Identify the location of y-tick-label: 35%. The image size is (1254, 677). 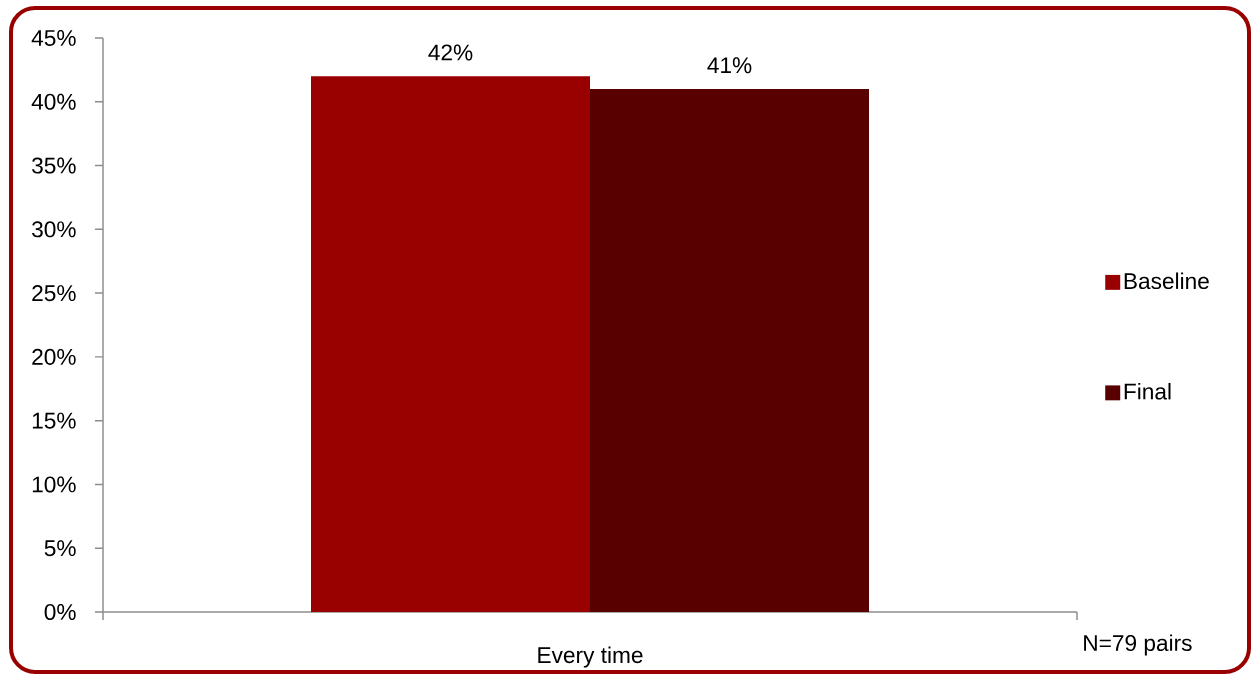
(54, 165).